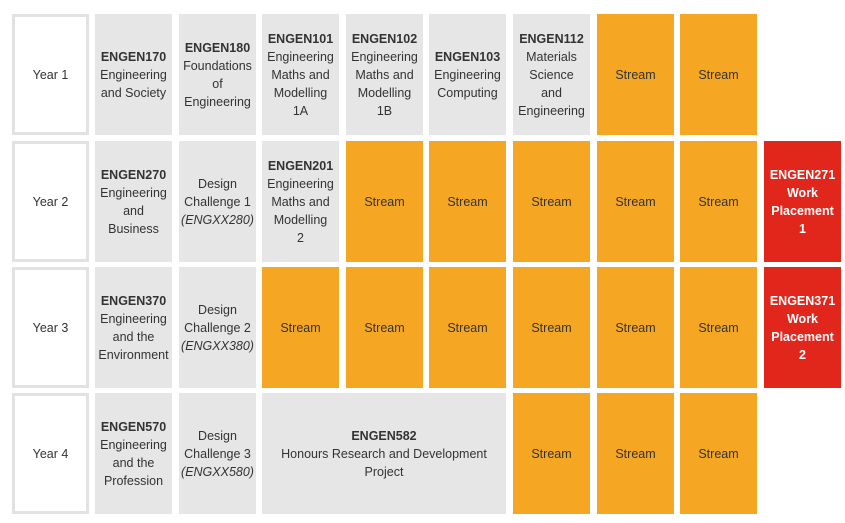  I want to click on design-challenge-cell: Design Challenge 3 (ENGXX580), so click(217, 453).